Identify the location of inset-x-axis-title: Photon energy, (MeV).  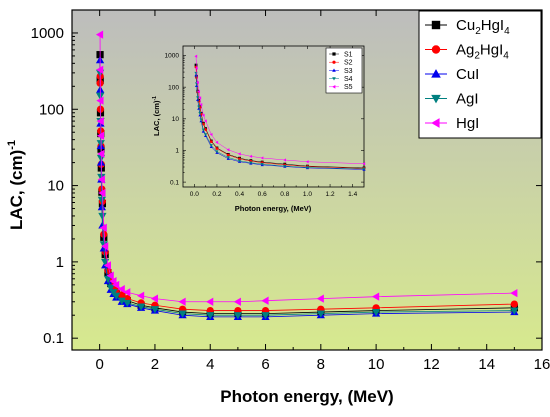
(273, 208).